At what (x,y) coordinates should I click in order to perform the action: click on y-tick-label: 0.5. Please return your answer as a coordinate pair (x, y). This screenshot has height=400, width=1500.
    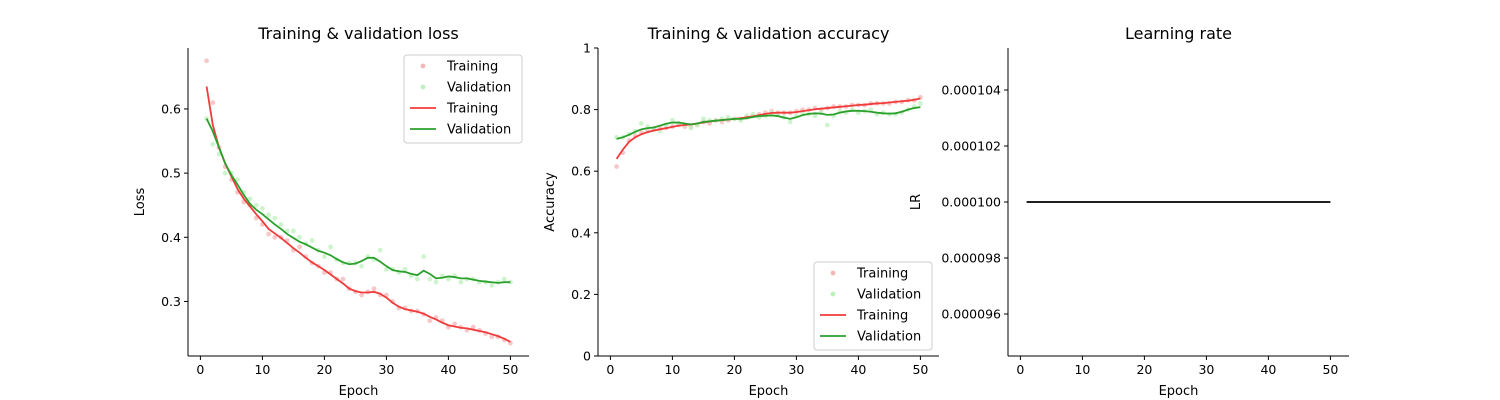
    Looking at the image, I should click on (171, 173).